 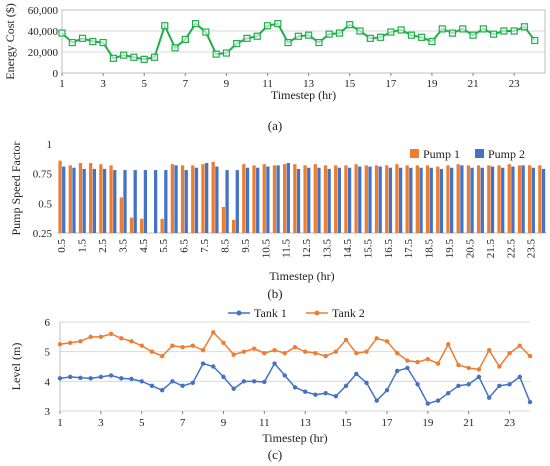 What do you see at coordinates (441, 154) in the screenshot?
I see `legend-label-pump-1: Pump 1` at bounding box center [441, 154].